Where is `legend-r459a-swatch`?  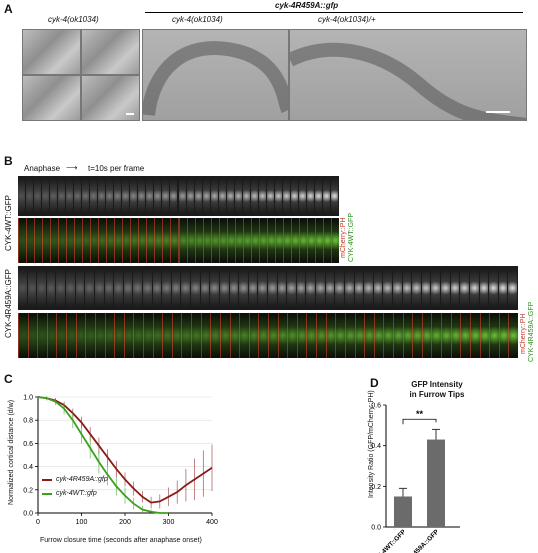 legend-r459a-swatch is located at coordinates (47, 480).